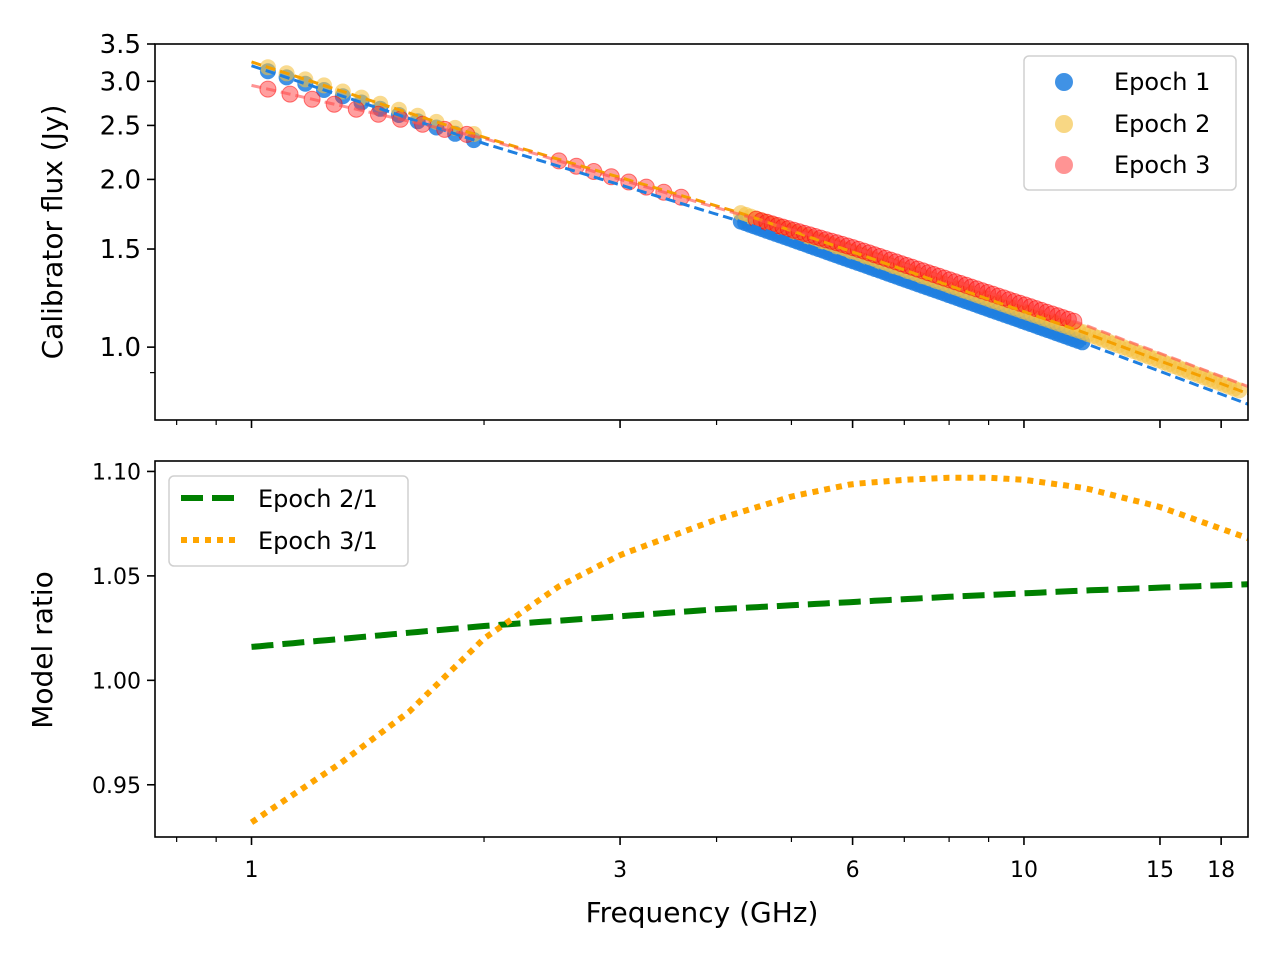 Image resolution: width=1280 pixels, height=965 pixels. I want to click on x-tick-label: 18, so click(1221, 870).